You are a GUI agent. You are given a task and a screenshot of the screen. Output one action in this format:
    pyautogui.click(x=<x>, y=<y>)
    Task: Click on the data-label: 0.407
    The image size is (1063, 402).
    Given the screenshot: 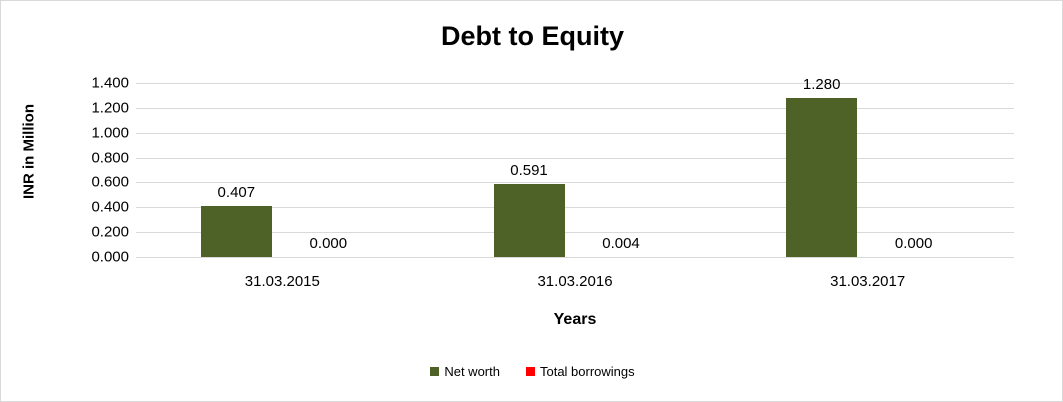 What is the action you would take?
    pyautogui.click(x=236, y=193)
    